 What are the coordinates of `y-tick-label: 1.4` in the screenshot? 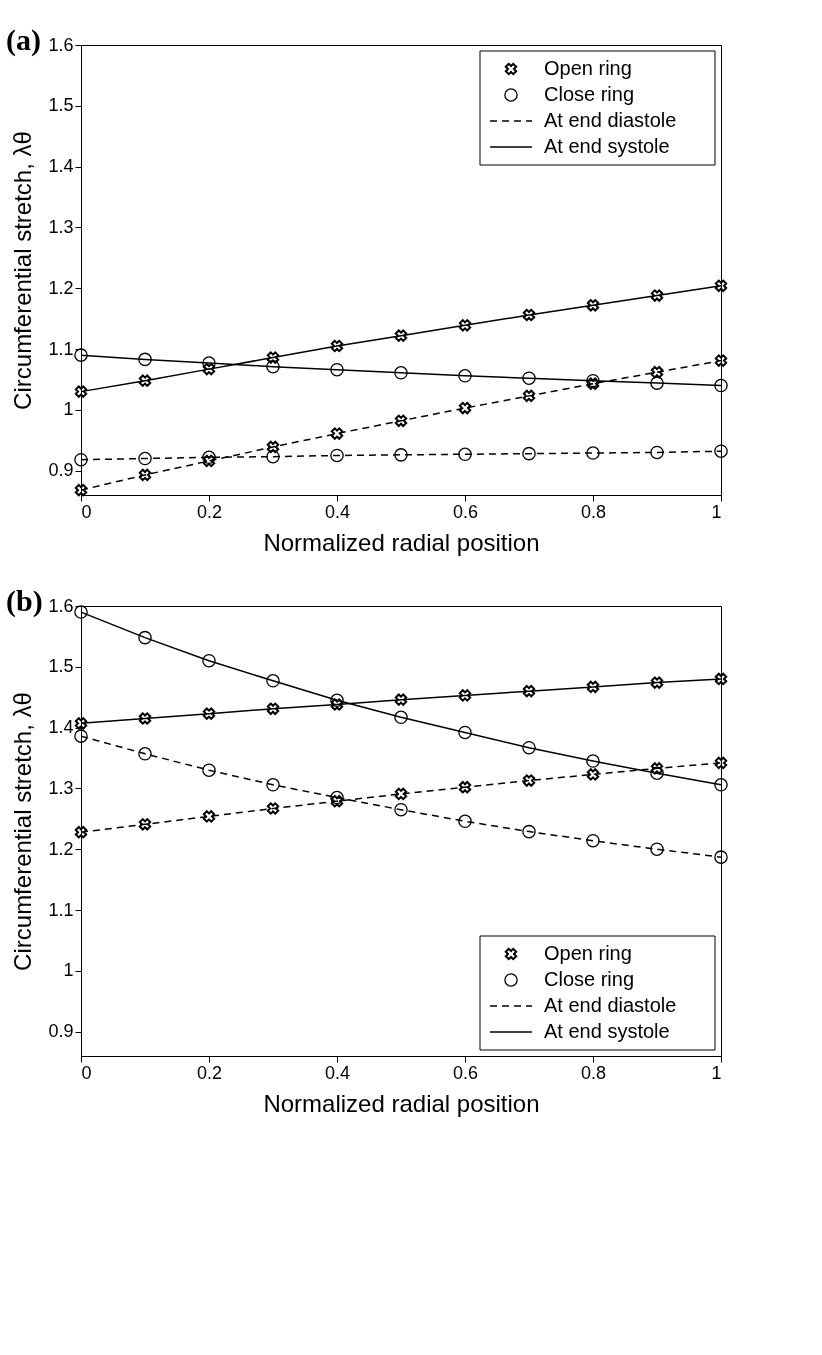 It's located at (61, 166).